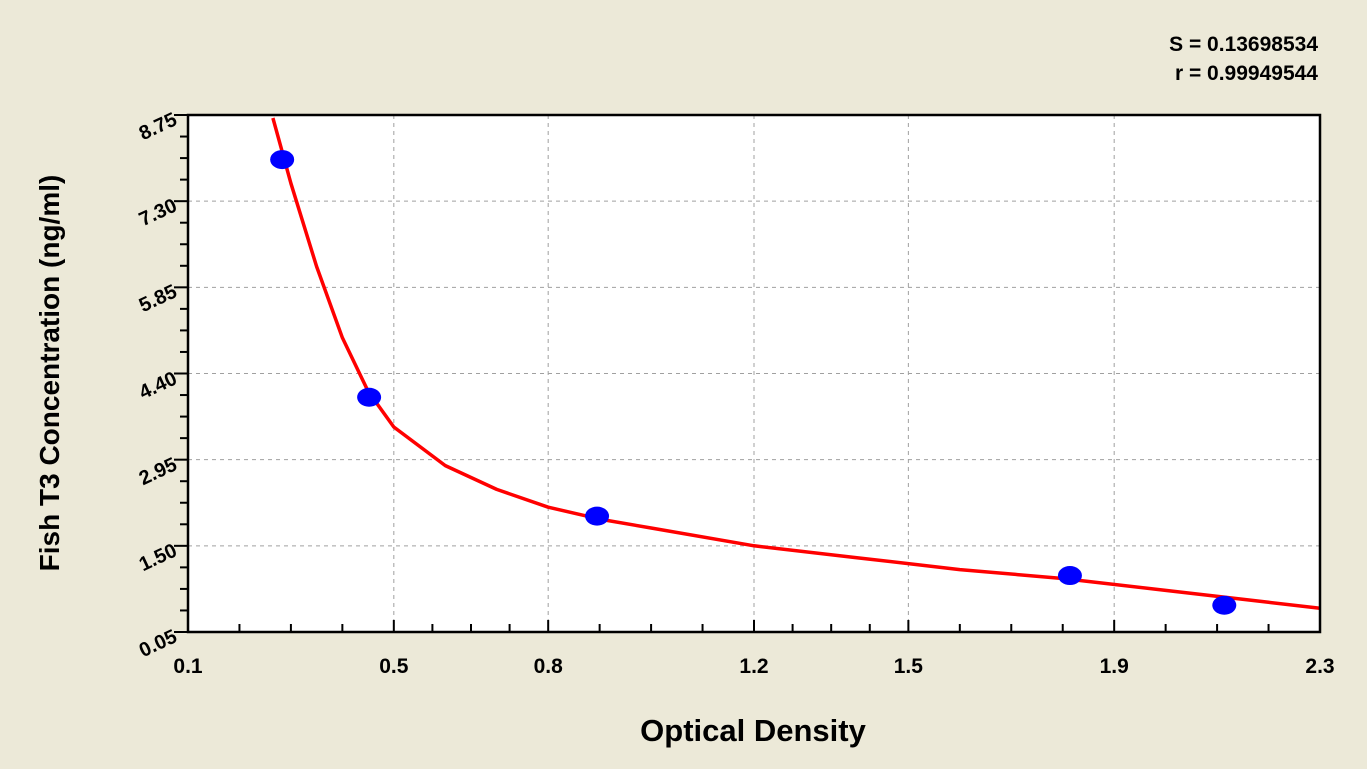 This screenshot has width=1367, height=769. I want to click on x-tick-label: 1.9, so click(1114, 666).